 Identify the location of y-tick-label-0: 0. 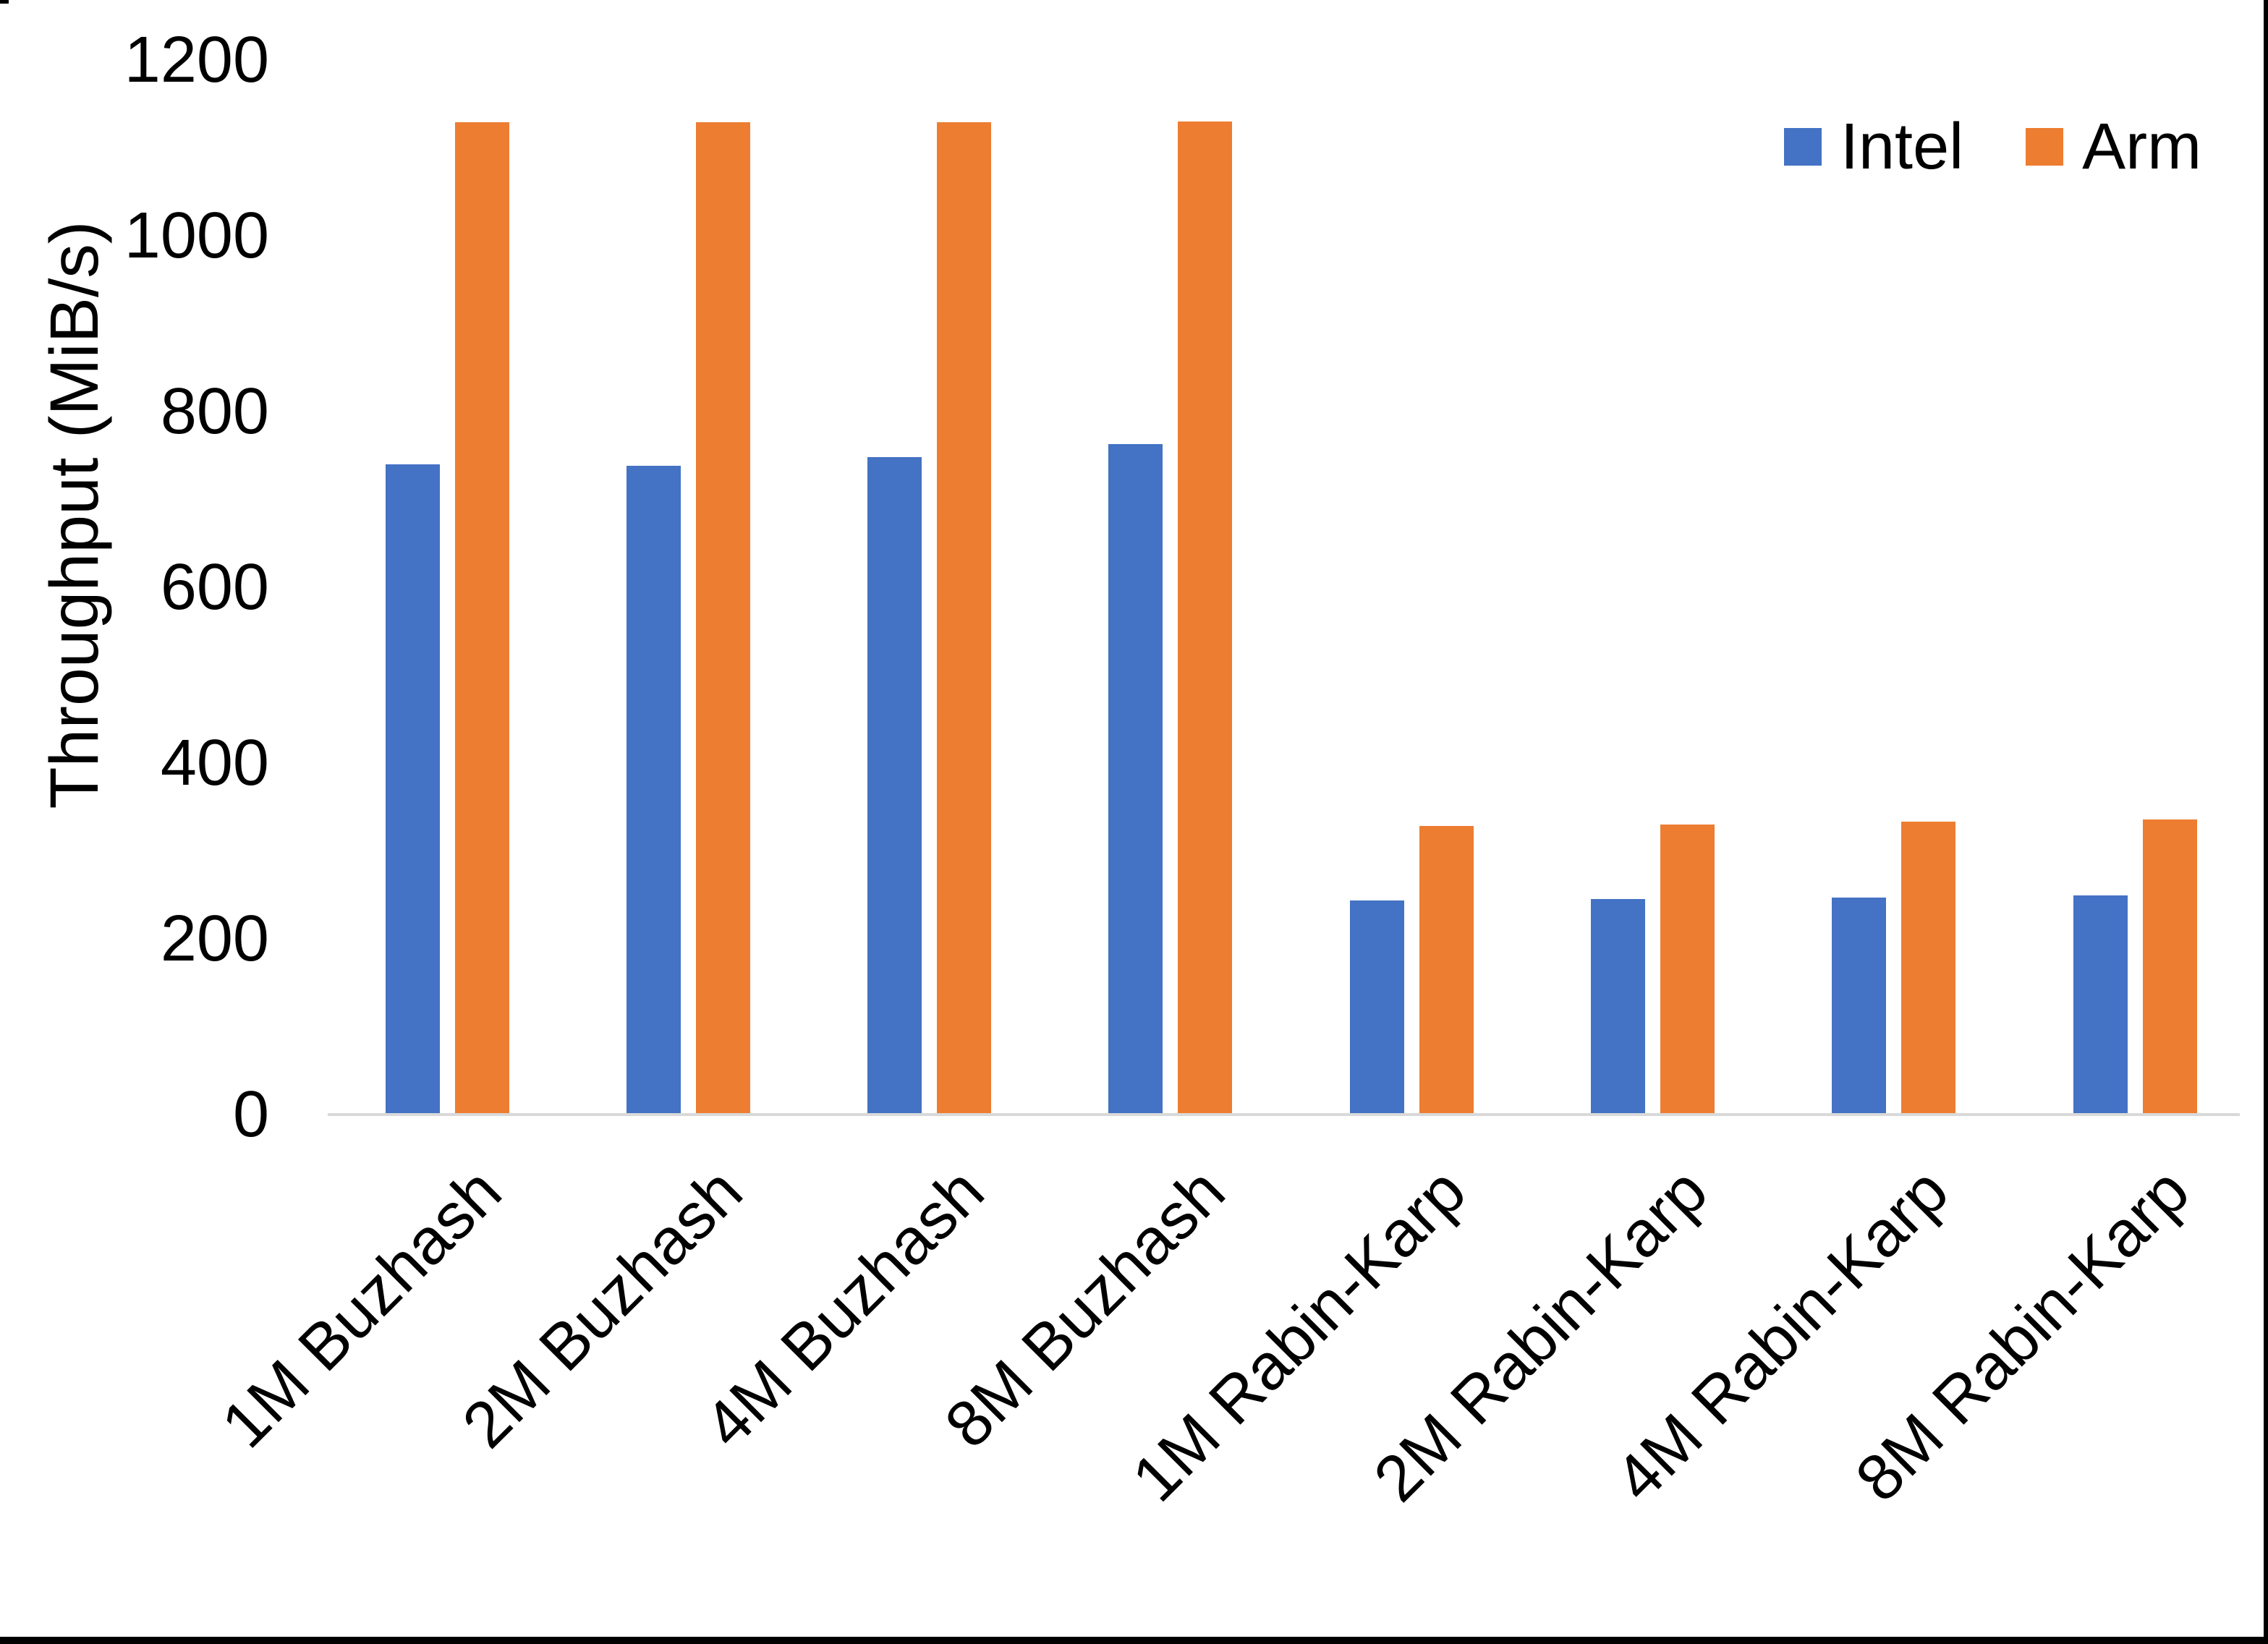
(250, 1114).